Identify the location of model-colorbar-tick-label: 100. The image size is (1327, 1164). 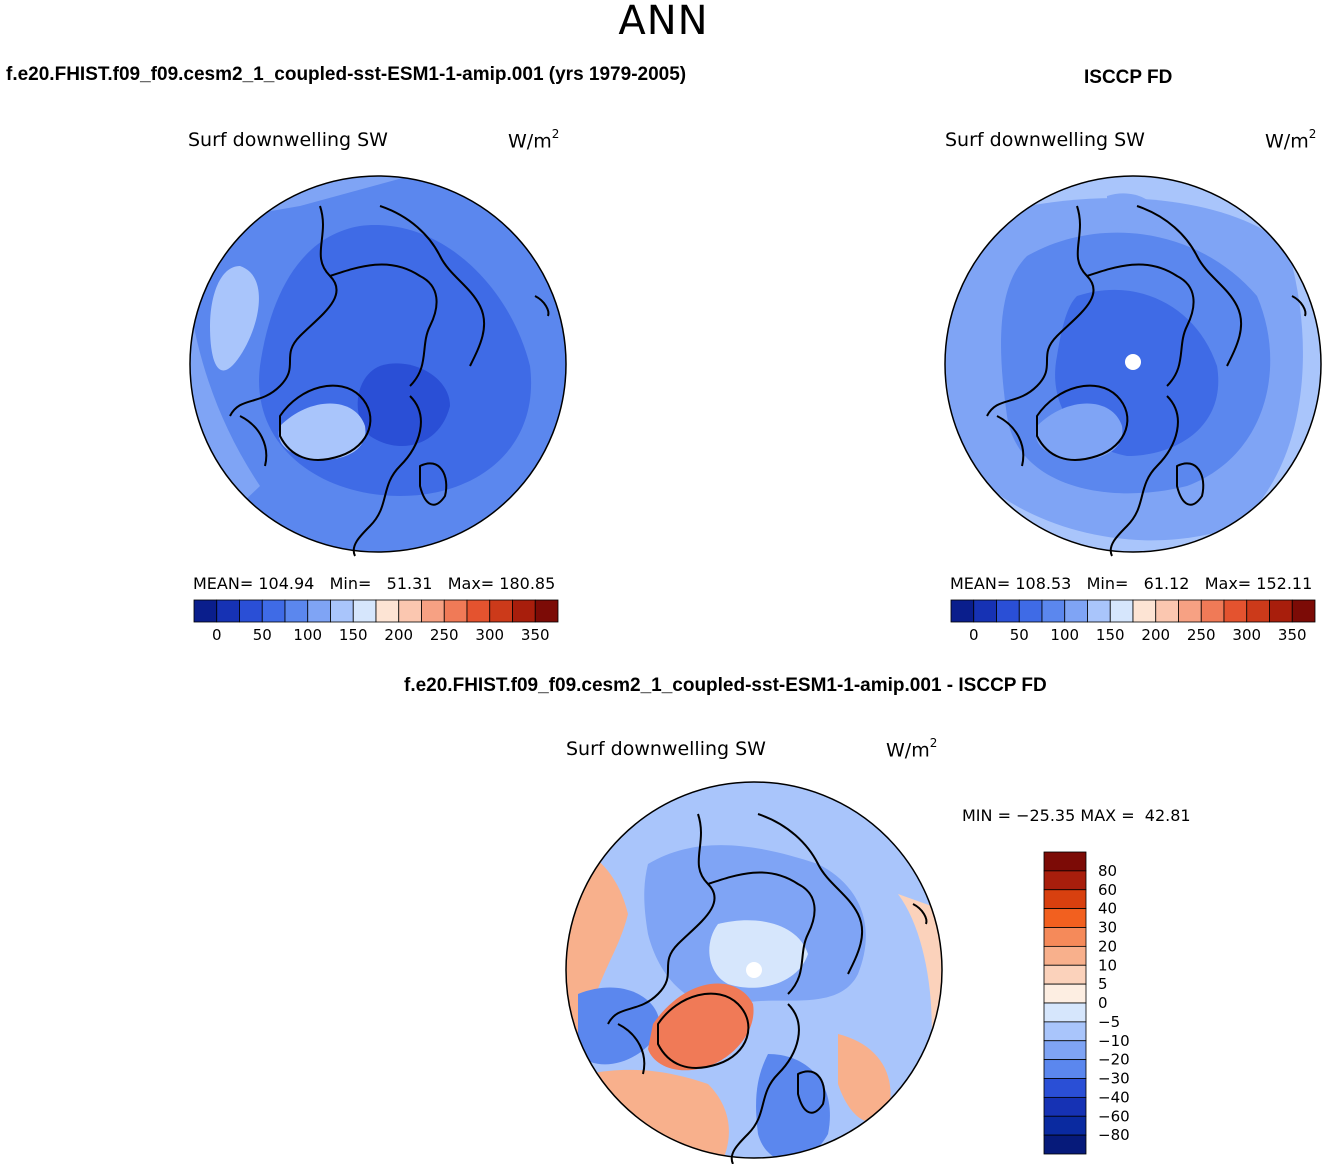
(307, 635).